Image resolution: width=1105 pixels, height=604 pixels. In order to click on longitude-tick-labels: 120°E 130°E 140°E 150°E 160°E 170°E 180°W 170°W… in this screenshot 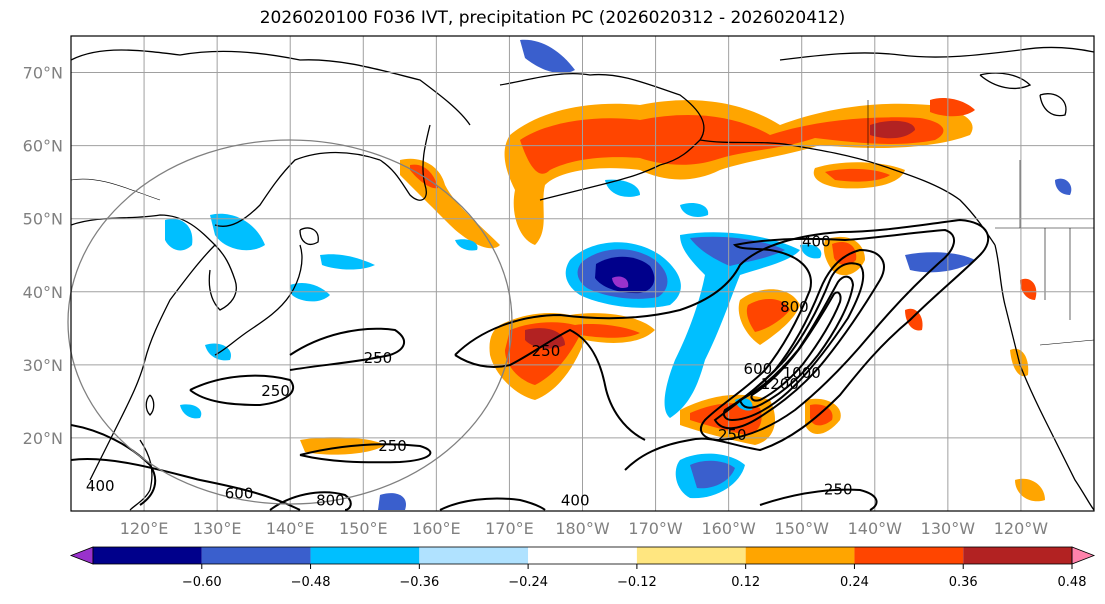, I will do `click(584, 528)`.